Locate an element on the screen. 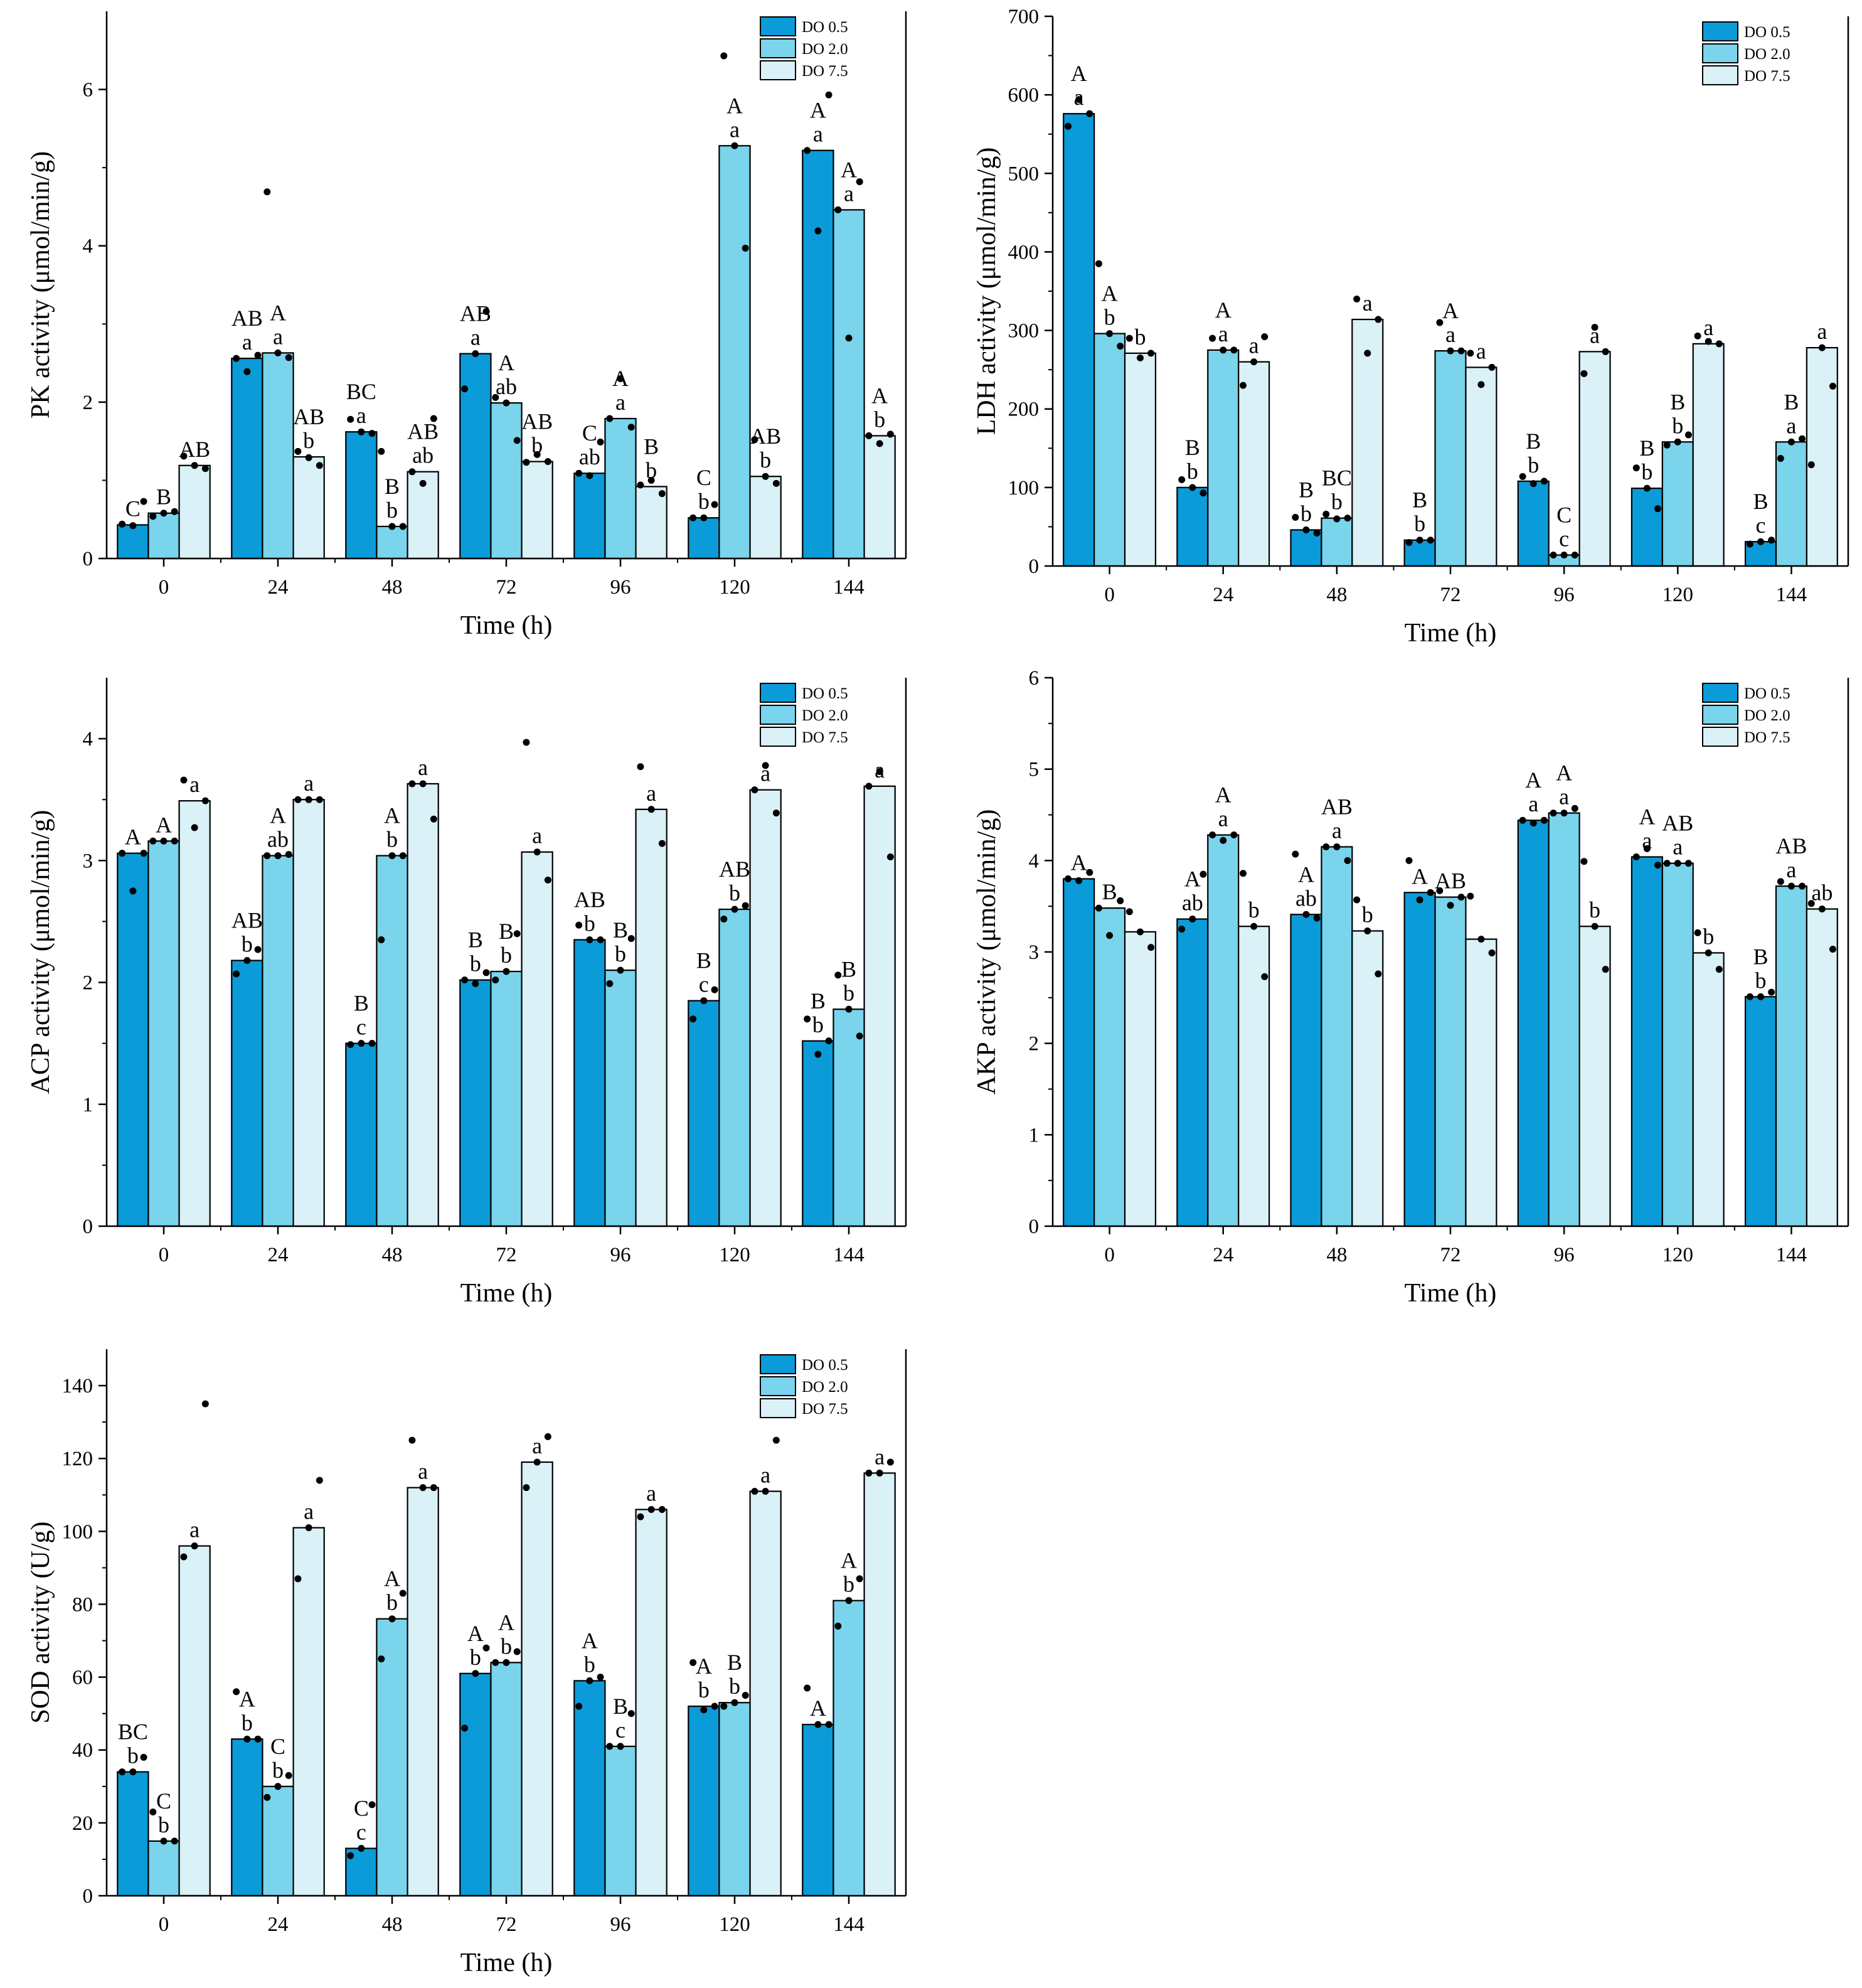  significance-label-DO05-144h: B is located at coordinates (1761, 956).